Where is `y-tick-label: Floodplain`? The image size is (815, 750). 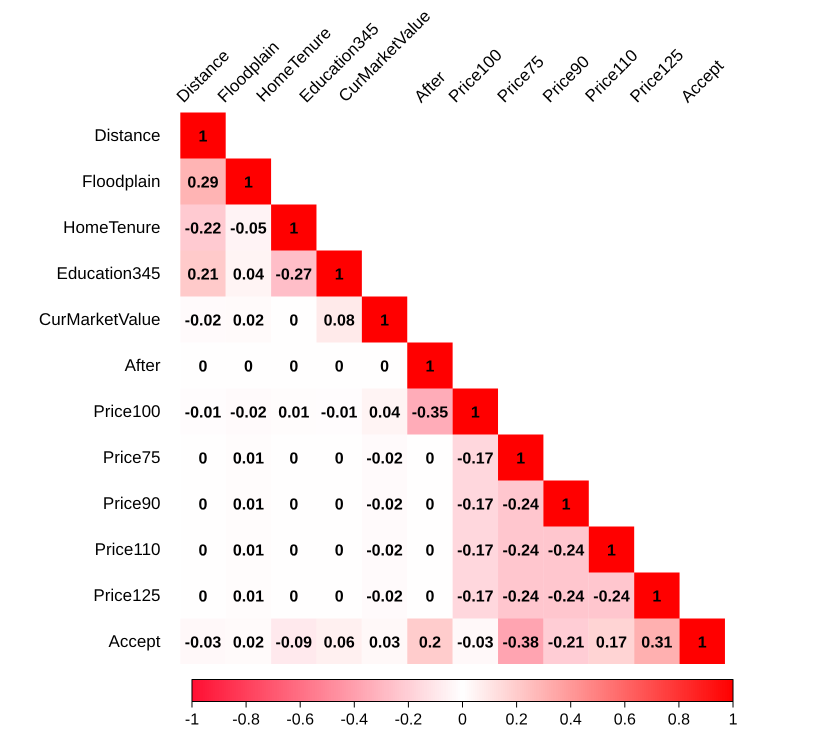
y-tick-label: Floodplain is located at coordinates (121, 181).